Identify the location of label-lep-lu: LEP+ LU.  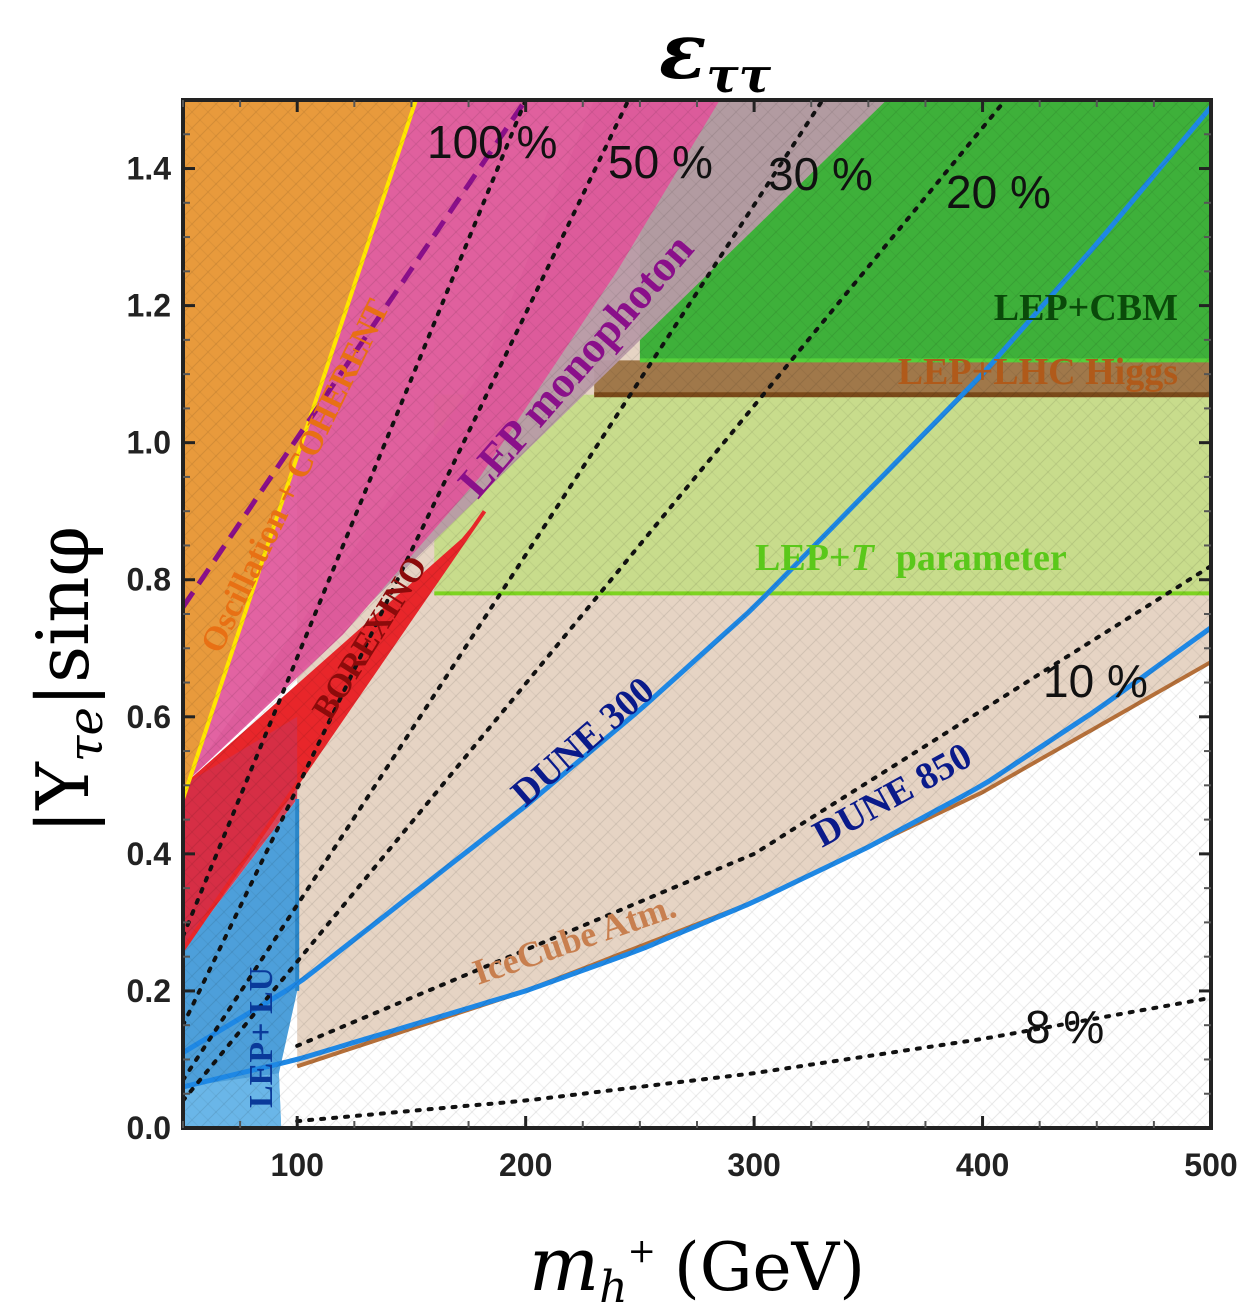
(261, 1037).